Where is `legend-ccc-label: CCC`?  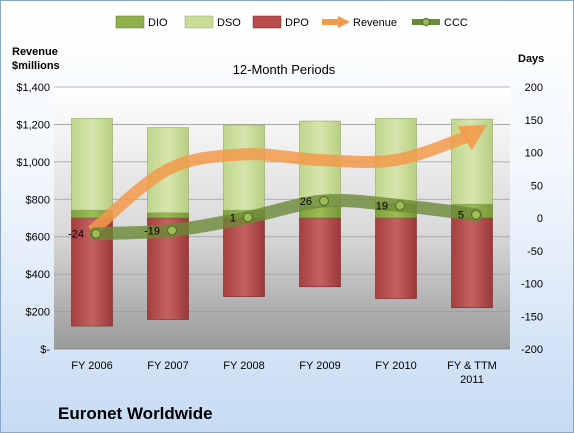 legend-ccc-label: CCC is located at coordinates (456, 23).